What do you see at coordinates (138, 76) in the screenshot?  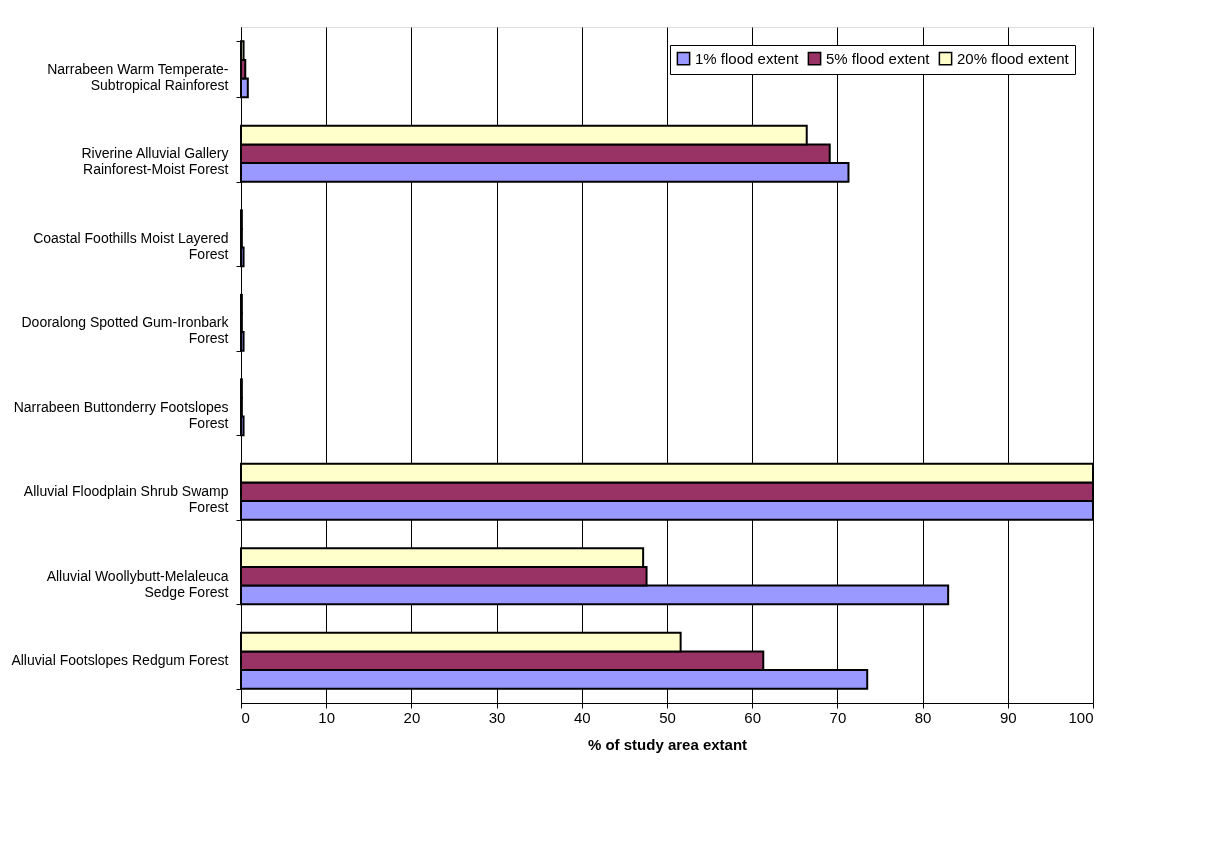 I see `y-tick-label: Narrabeen Warm Temperate-Subtropical Rainforest` at bounding box center [138, 76].